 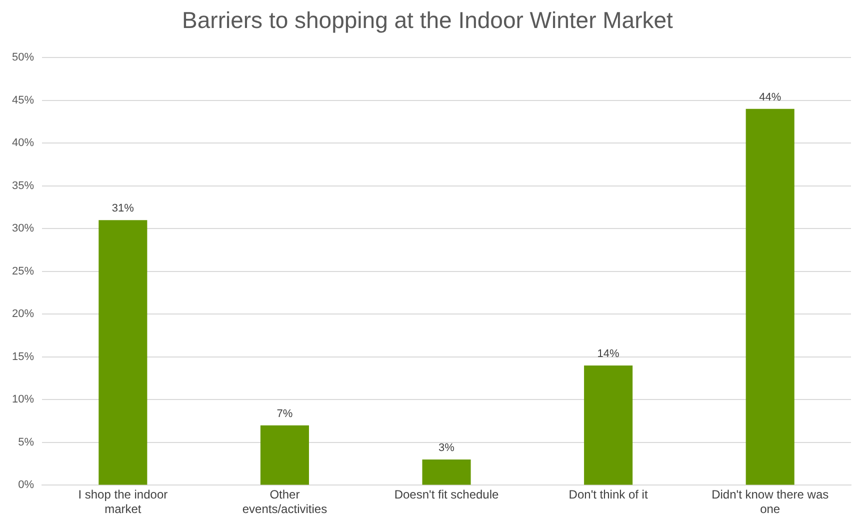 I want to click on y-tick-label: 30%, so click(x=23, y=228).